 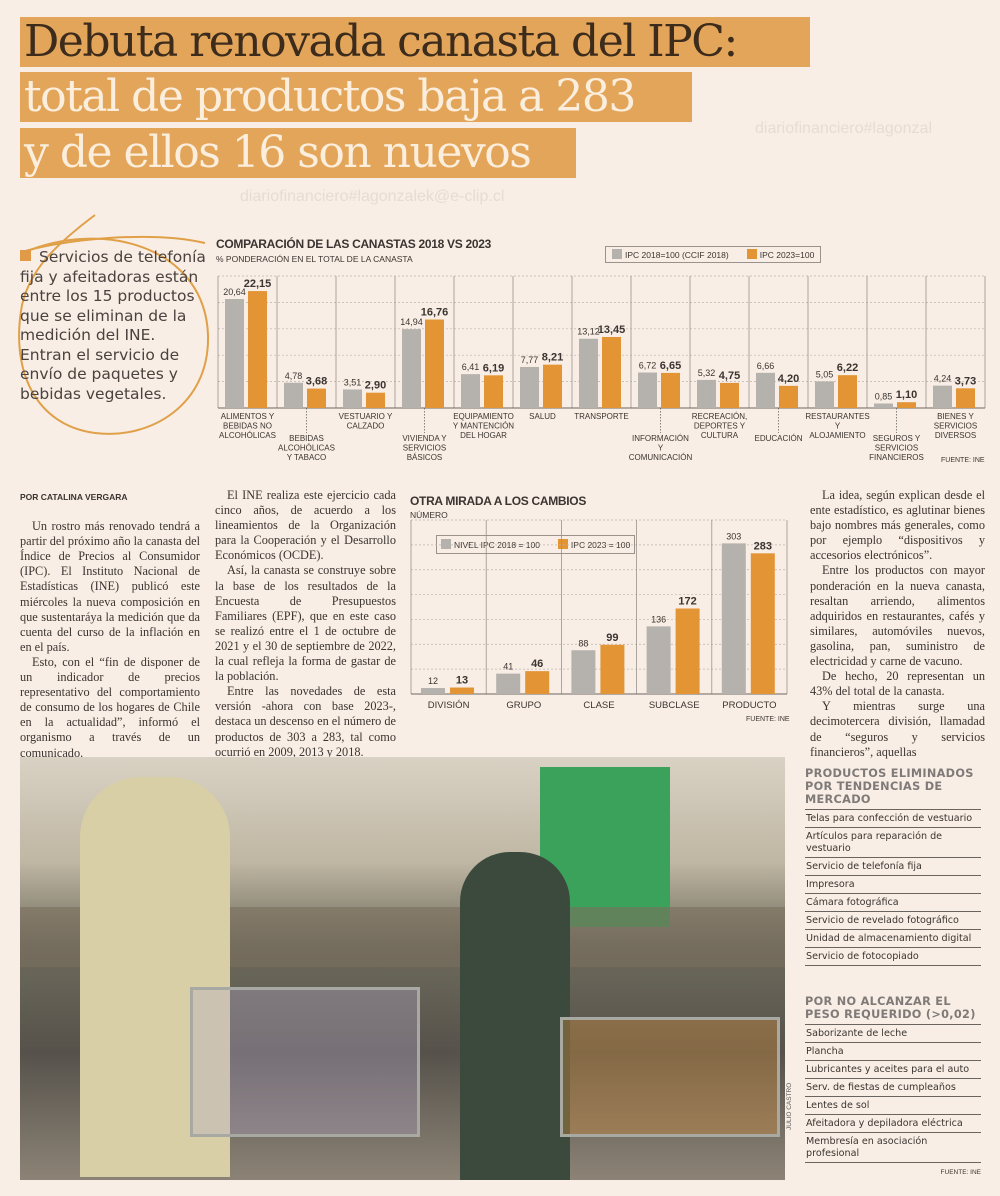 I want to click on sidebar-source: FUENTE: INE, so click(x=960, y=1172).